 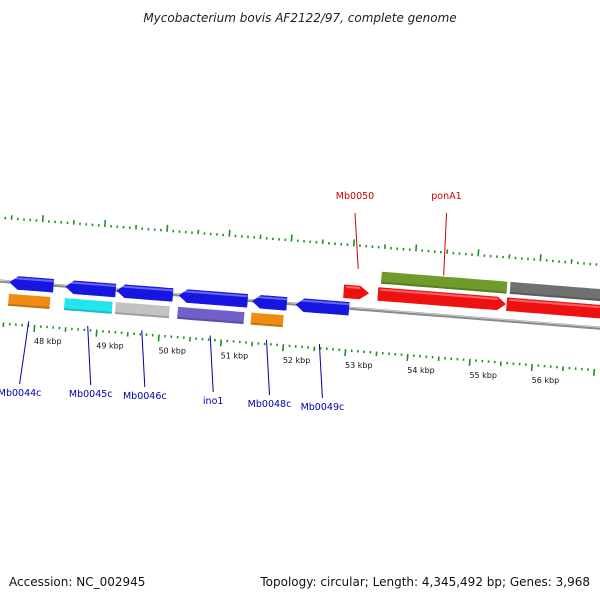 I want to click on product-mb0045c, so click(x=88, y=306).